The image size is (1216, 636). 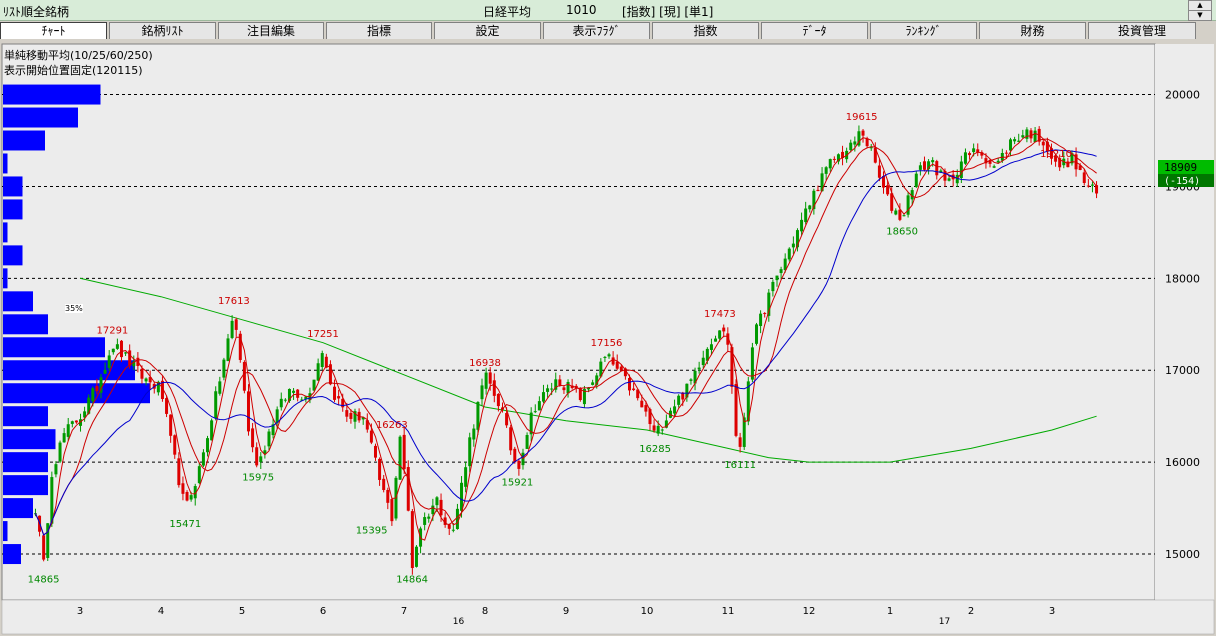 I want to click on low-label: 15975, so click(x=258, y=477).